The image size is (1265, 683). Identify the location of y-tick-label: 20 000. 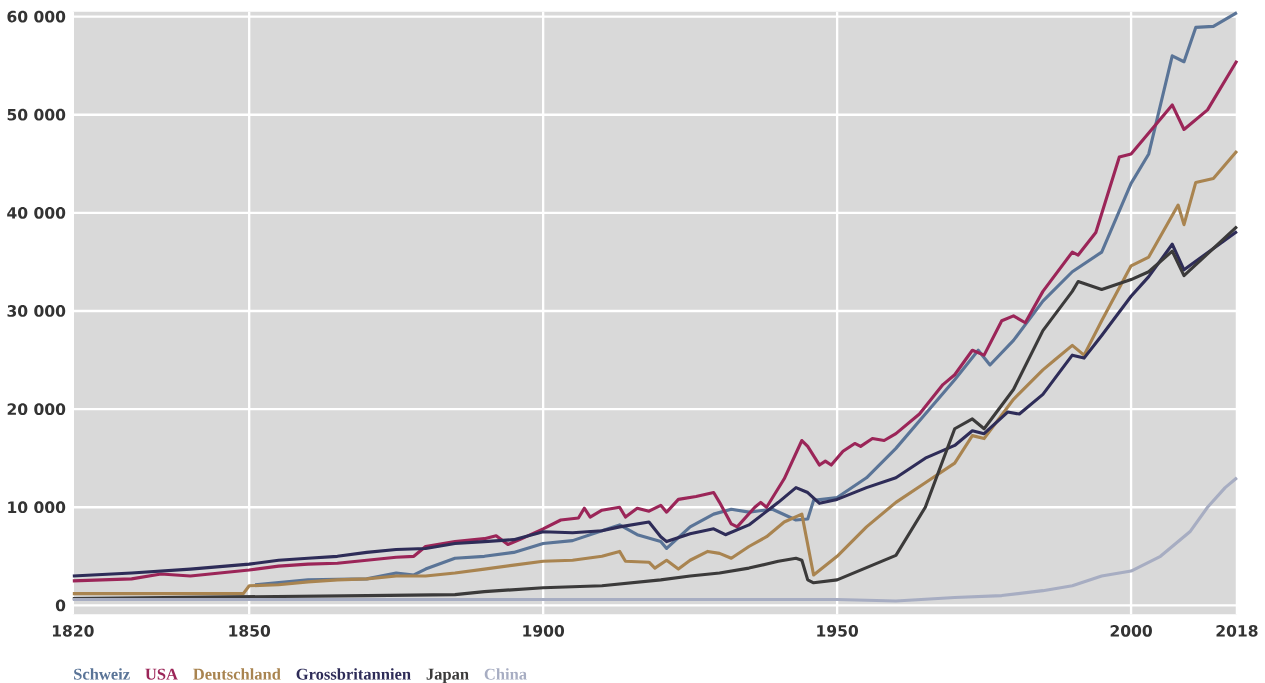
(36, 409).